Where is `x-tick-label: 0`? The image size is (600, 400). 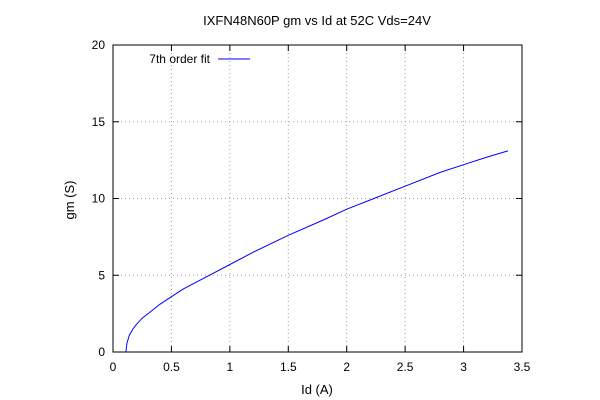
x-tick-label: 0 is located at coordinates (113, 367).